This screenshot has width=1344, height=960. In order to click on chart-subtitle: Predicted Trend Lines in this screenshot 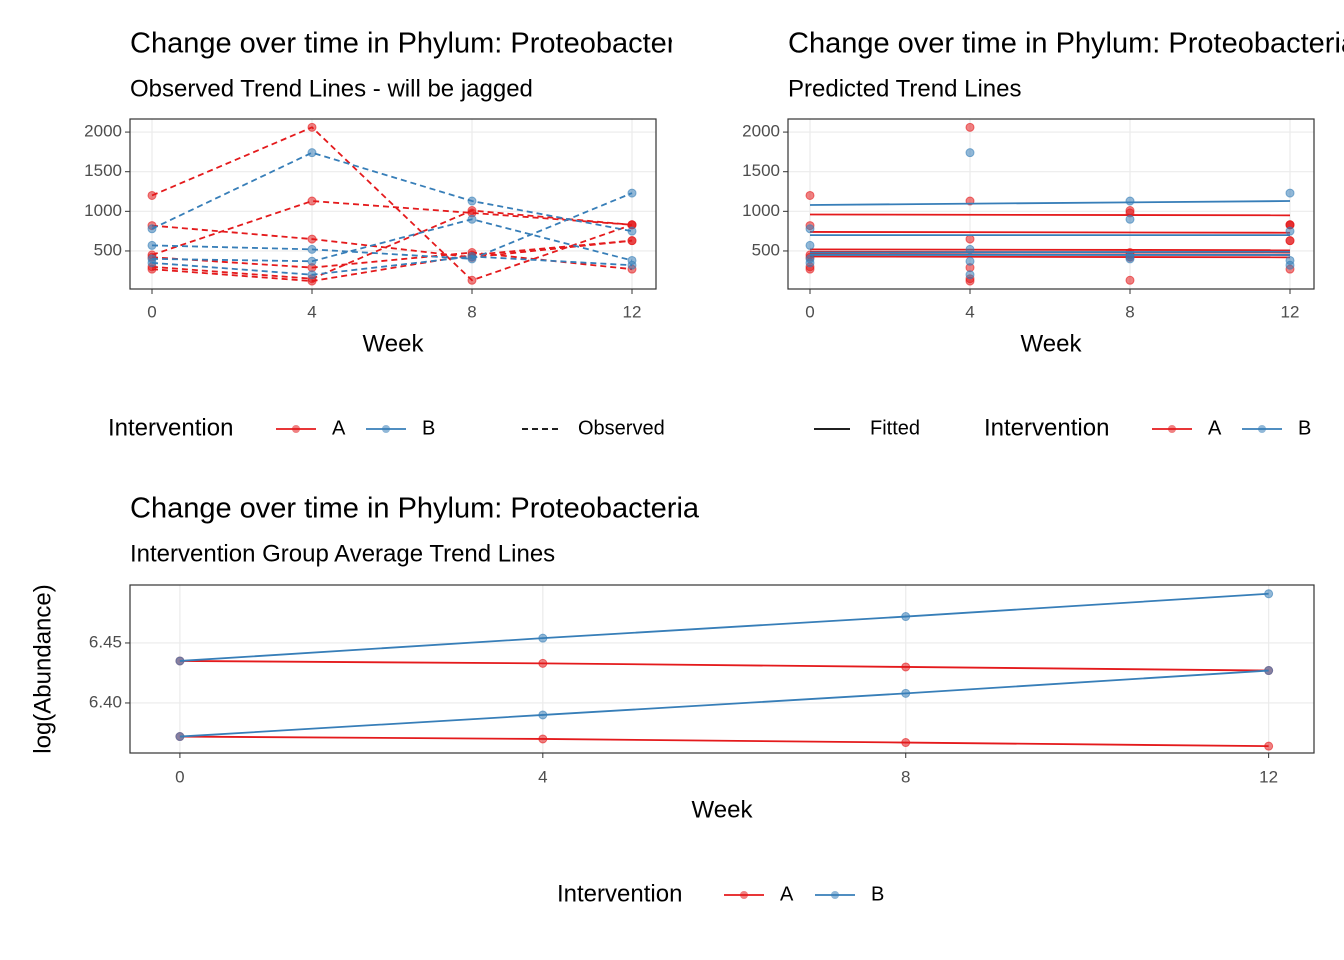, I will do `click(904, 88)`.